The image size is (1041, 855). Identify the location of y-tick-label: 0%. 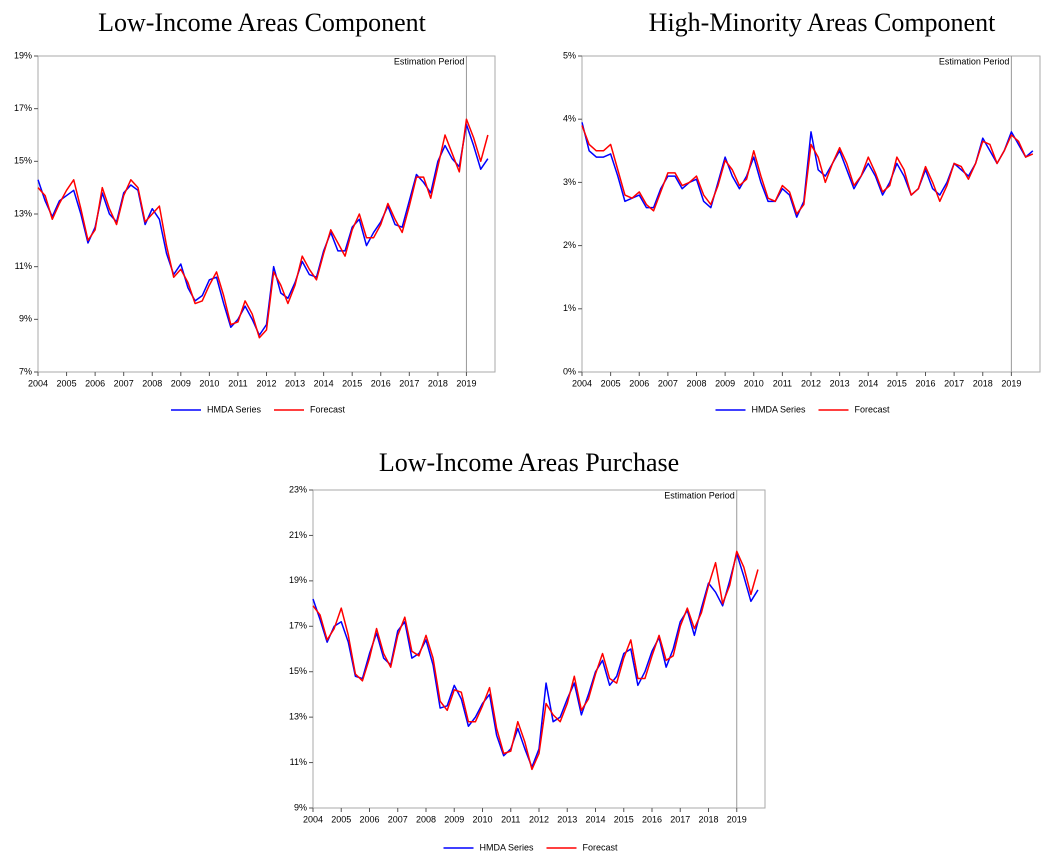
(569, 371).